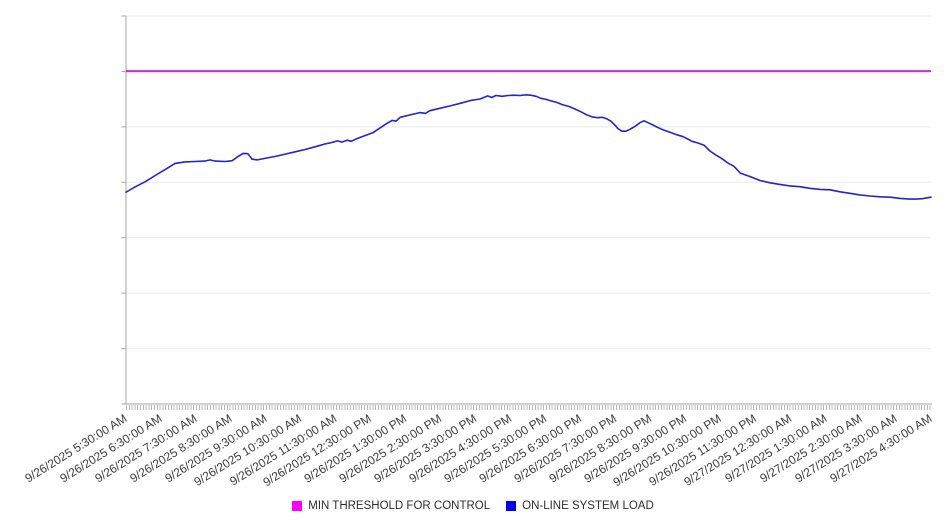  What do you see at coordinates (399, 506) in the screenshot?
I see `legend-label-threshold: MIN THRESHOLD FOR CONTROL` at bounding box center [399, 506].